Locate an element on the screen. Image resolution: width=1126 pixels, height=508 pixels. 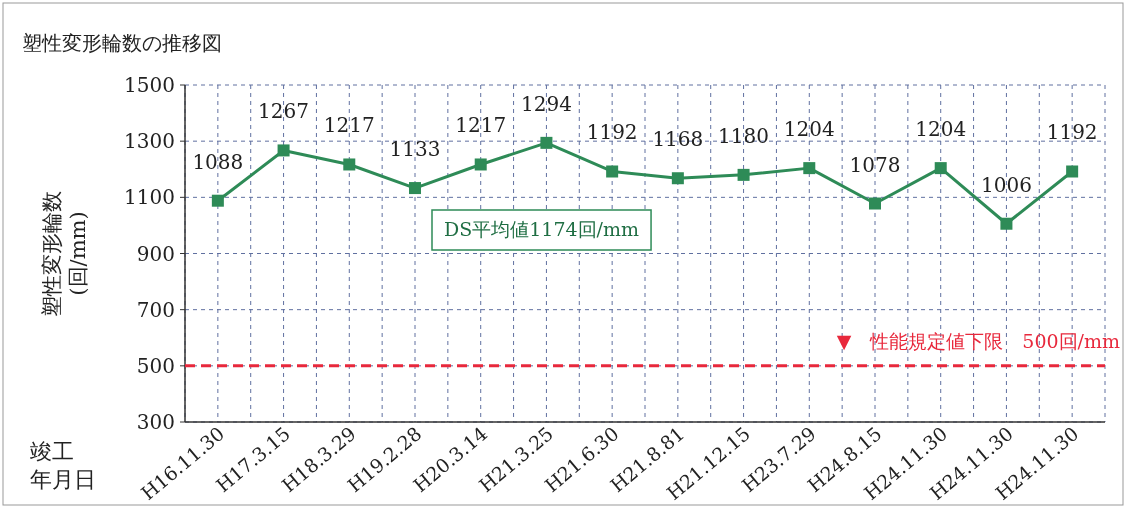
y-tick-label: 1300 is located at coordinates (149, 141).